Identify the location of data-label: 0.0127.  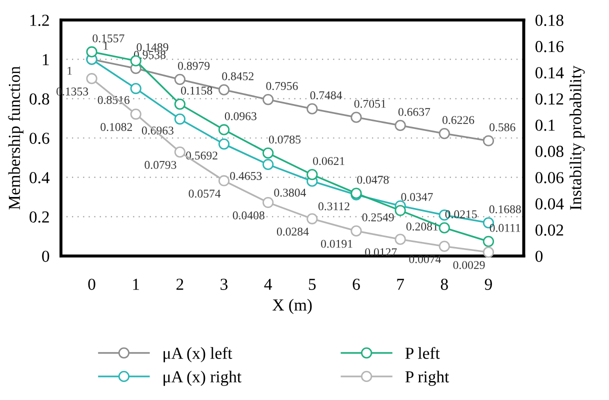
(381, 252).